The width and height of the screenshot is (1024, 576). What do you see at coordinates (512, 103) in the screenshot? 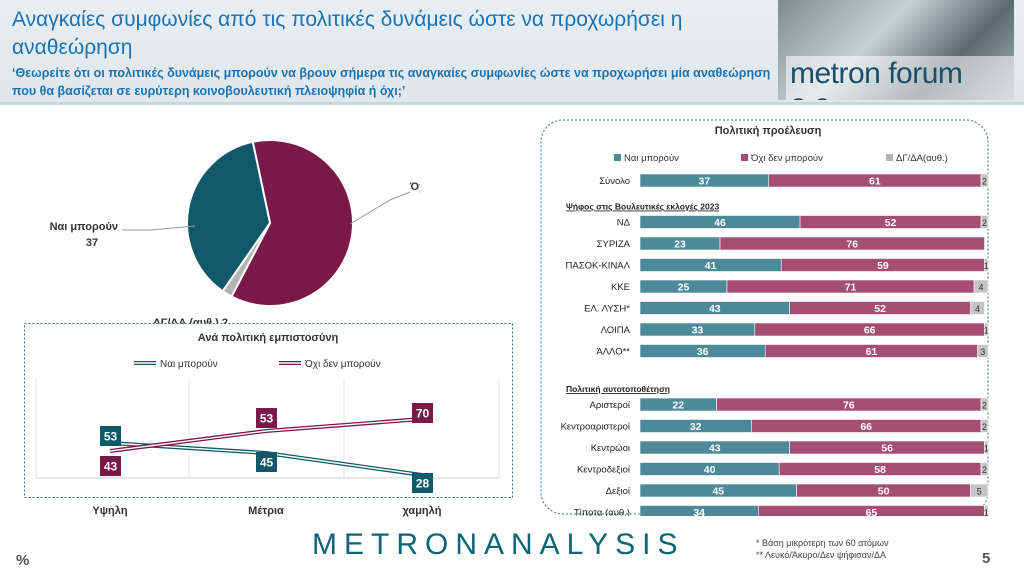
I see `header-divider` at bounding box center [512, 103].